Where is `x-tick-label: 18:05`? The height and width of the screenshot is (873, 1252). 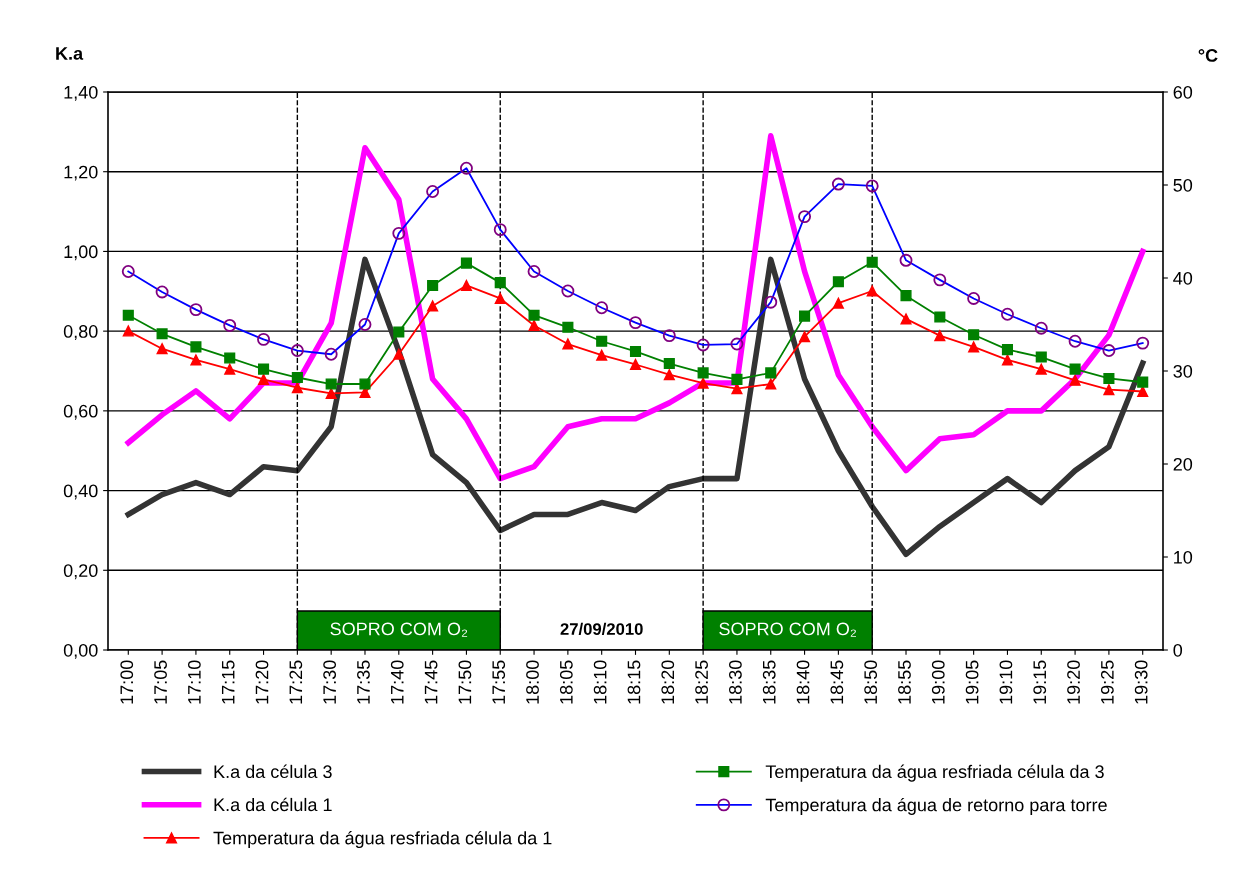 x-tick-label: 18:05 is located at coordinates (566, 682).